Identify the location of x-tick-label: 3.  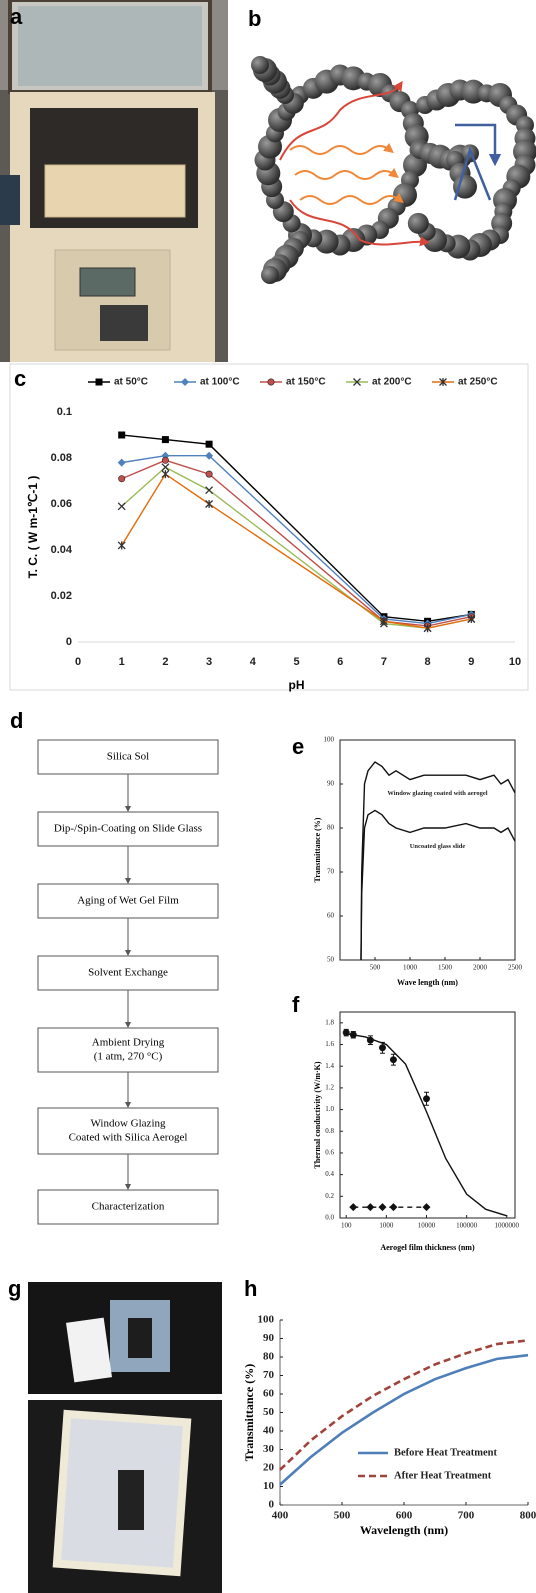
(209, 662).